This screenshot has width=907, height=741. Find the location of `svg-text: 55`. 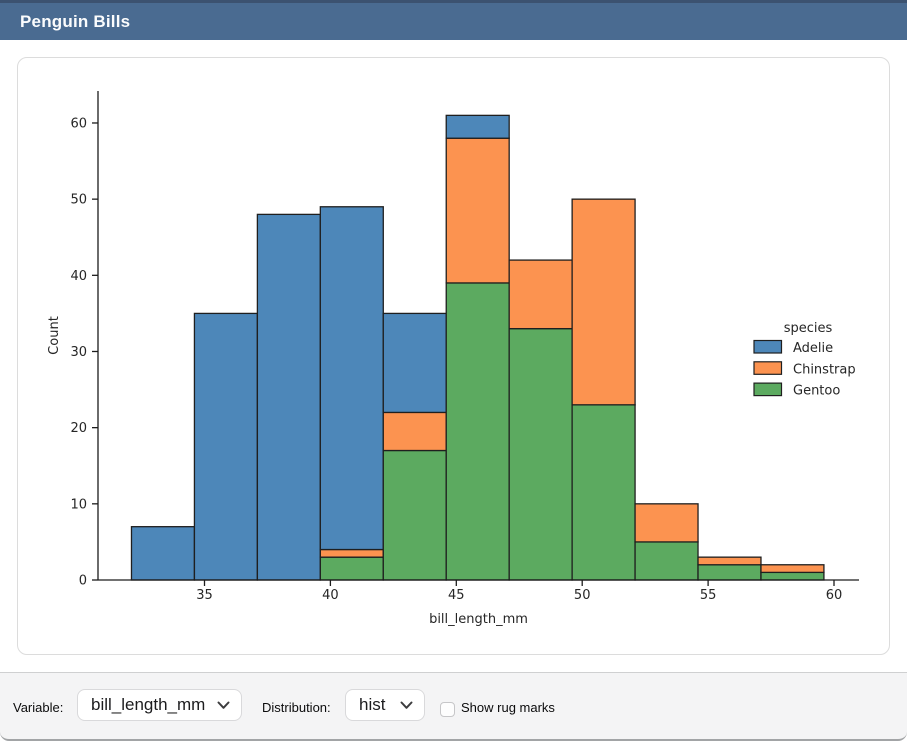

svg-text: 55 is located at coordinates (708, 595).